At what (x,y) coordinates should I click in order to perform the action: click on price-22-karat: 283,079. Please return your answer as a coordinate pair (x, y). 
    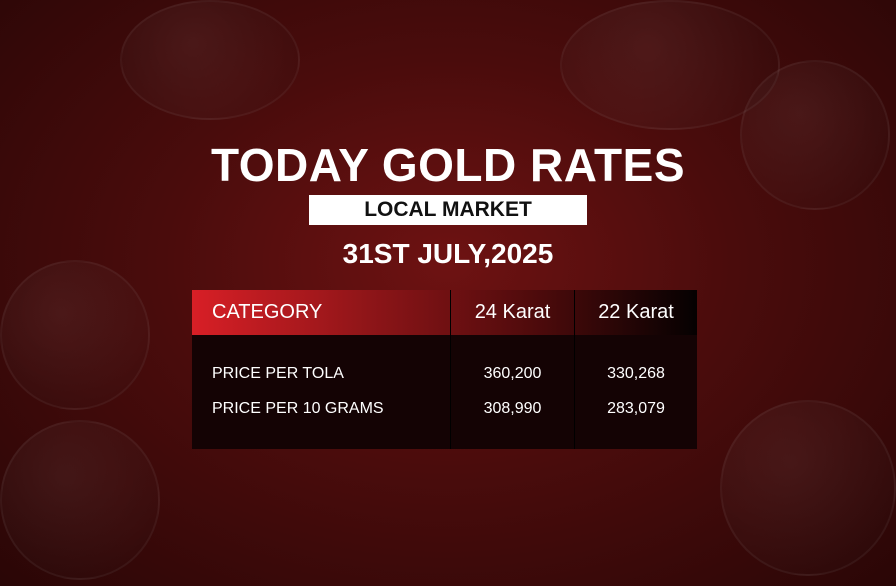
    Looking at the image, I should click on (636, 408).